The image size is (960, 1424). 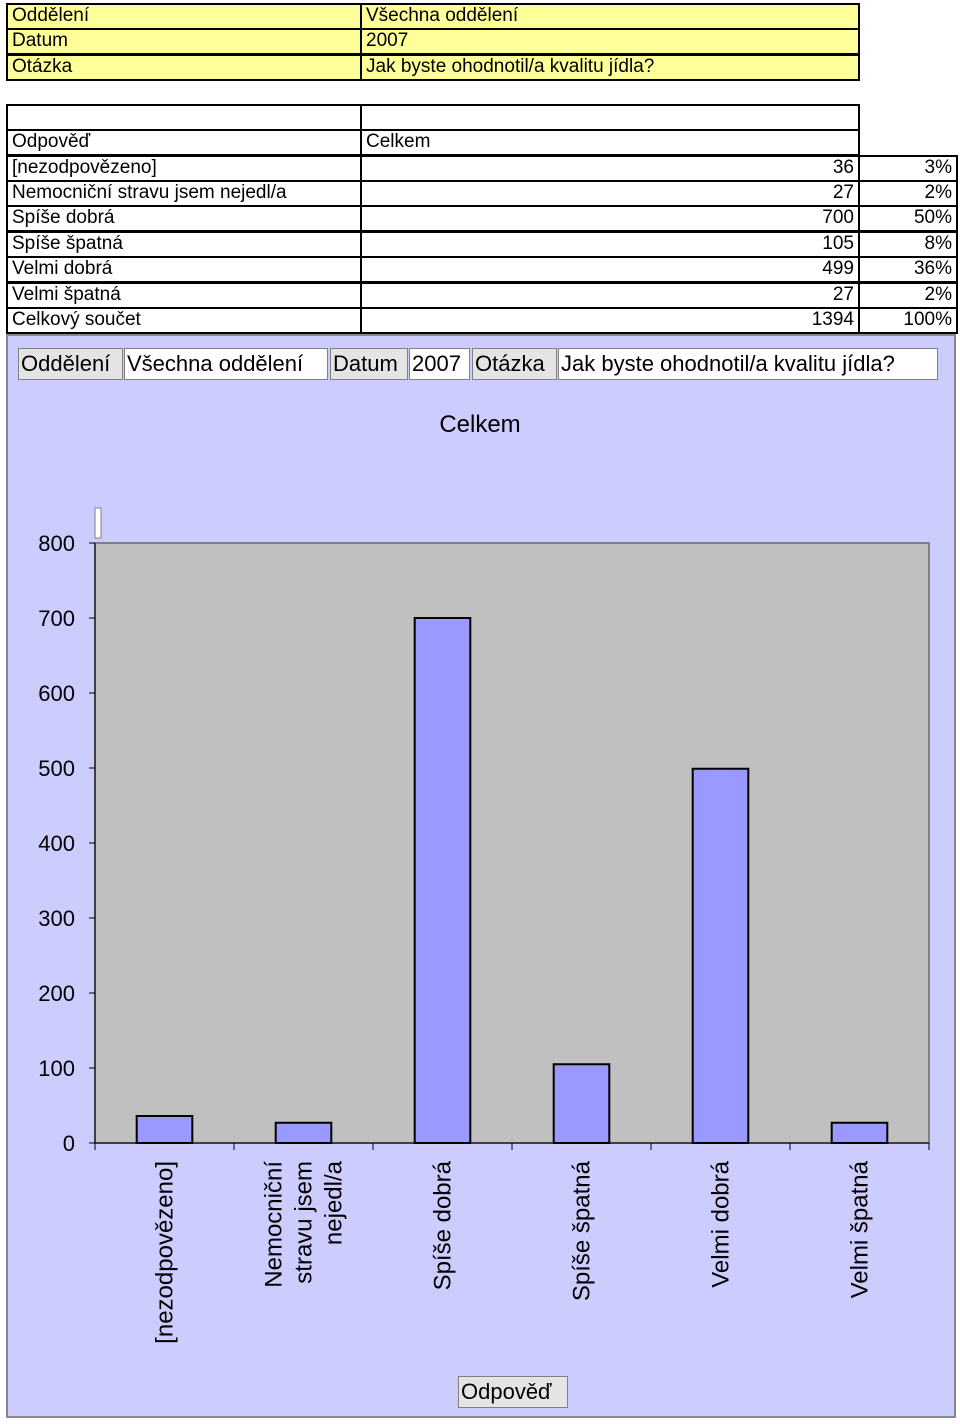 What do you see at coordinates (908, 244) in the screenshot?
I see `row-pct: 8%` at bounding box center [908, 244].